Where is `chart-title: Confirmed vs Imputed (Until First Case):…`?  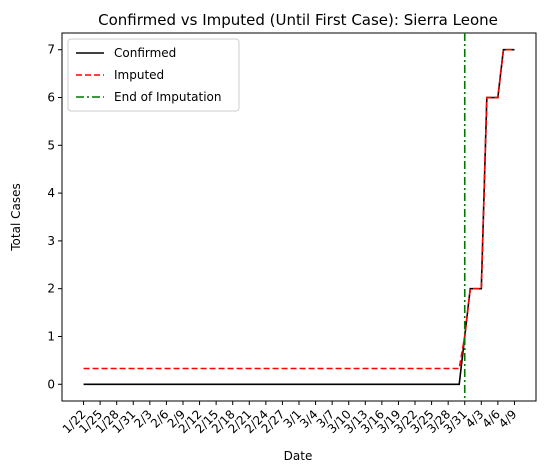
chart-title: Confirmed vs Imputed (Until First Case):… is located at coordinates (298, 20).